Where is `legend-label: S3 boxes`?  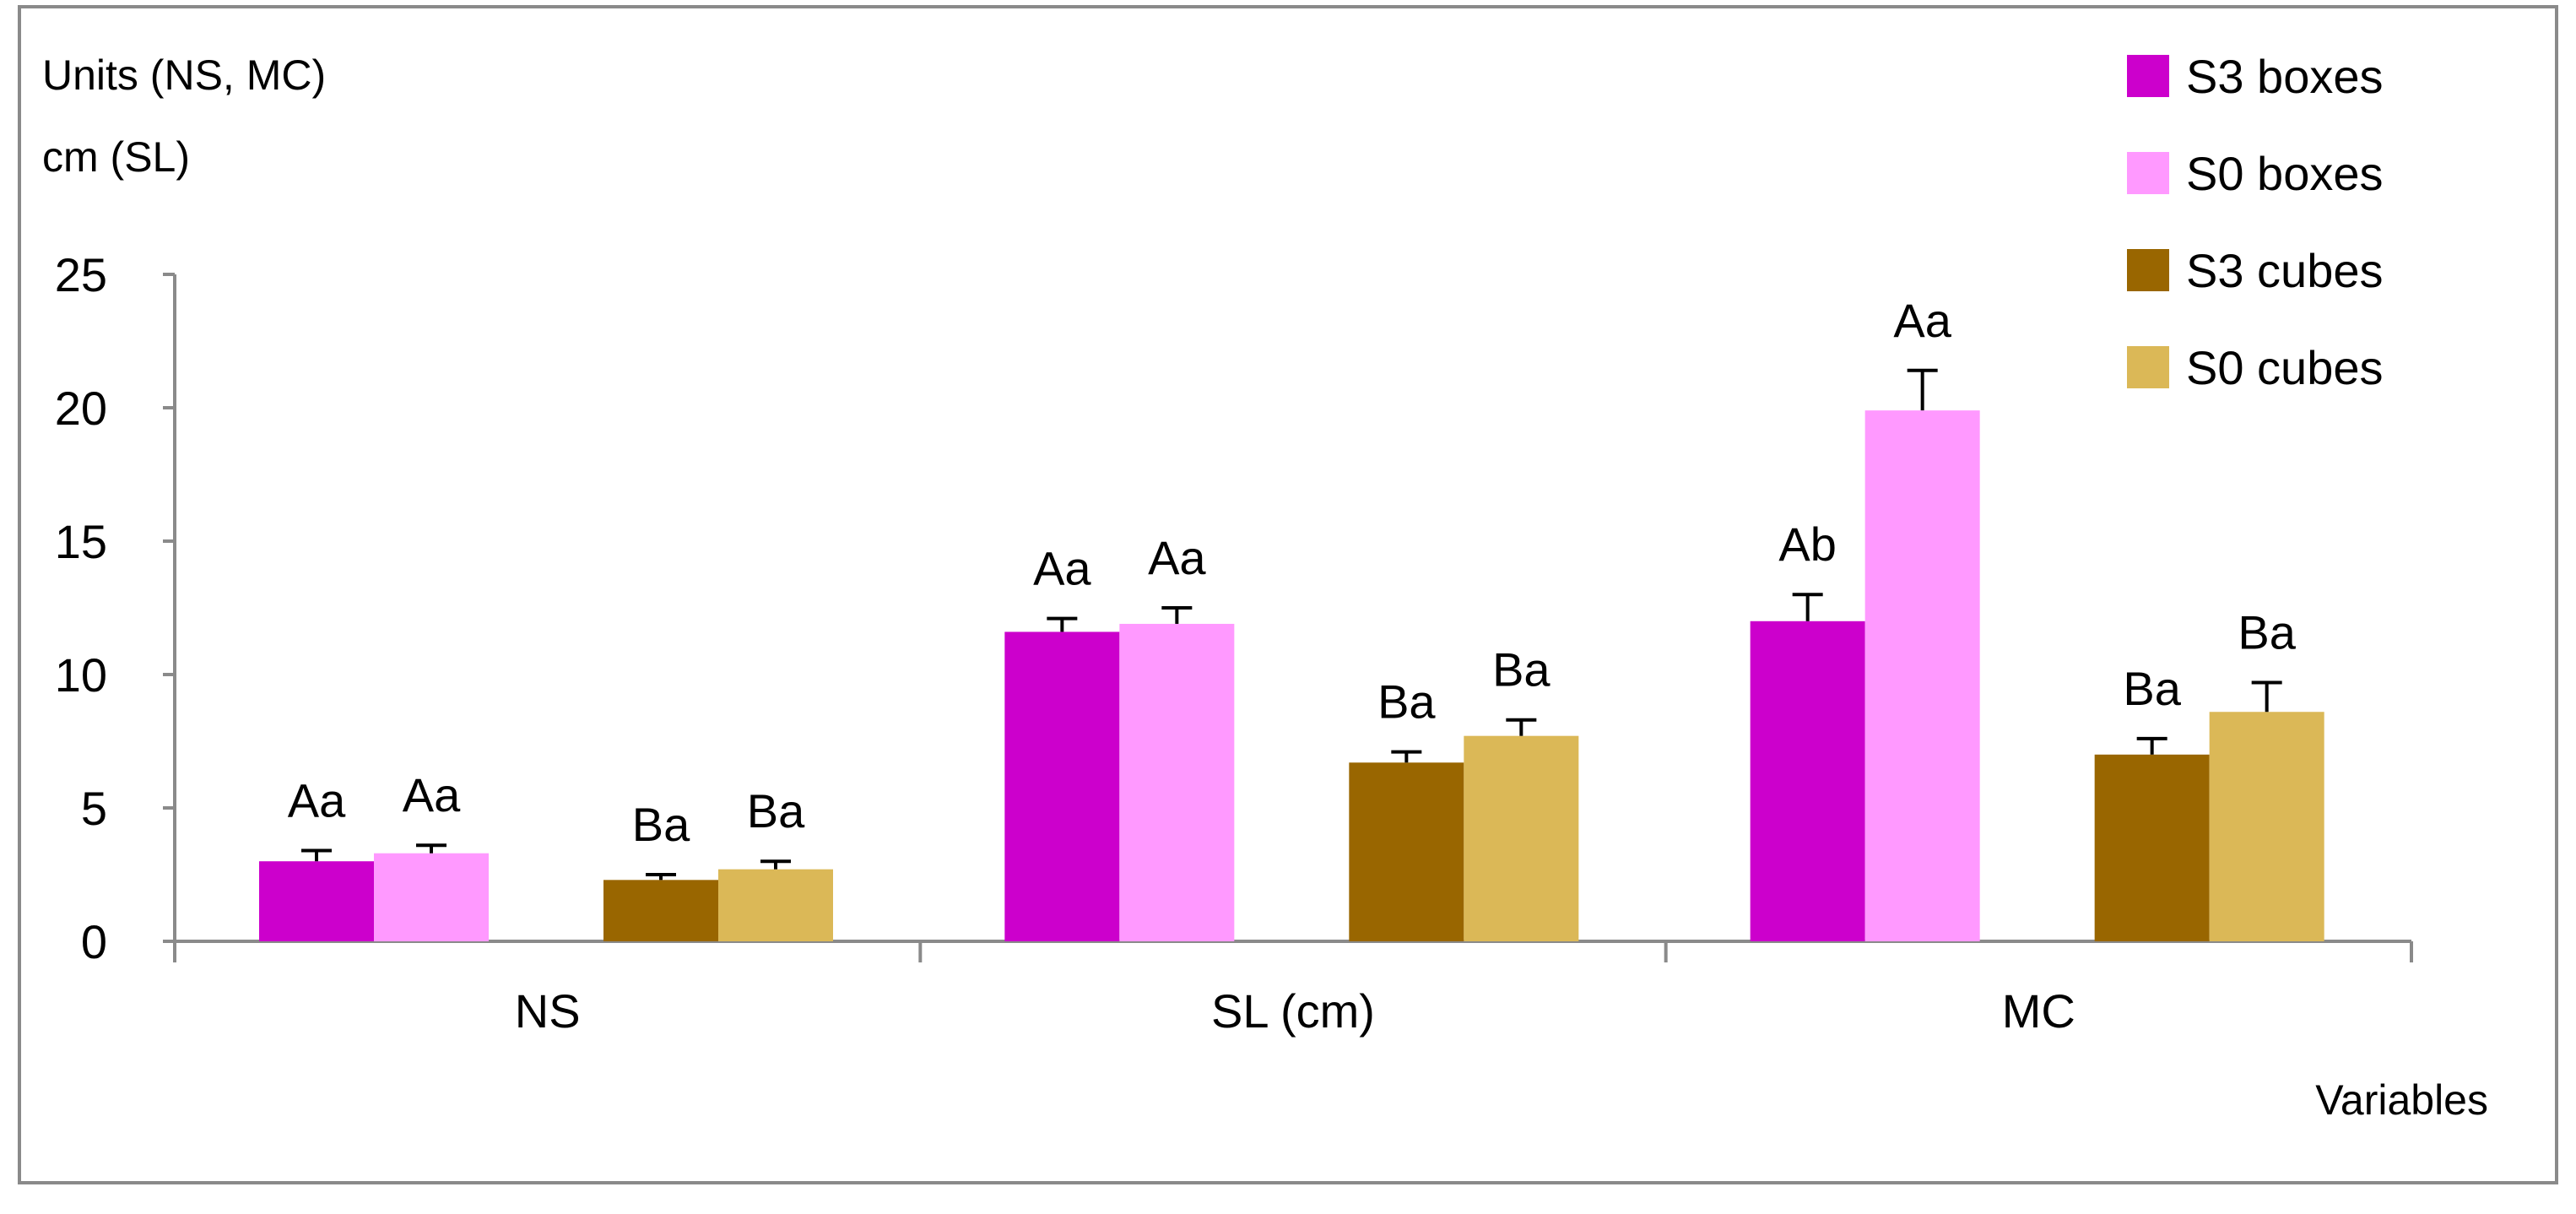 legend-label: S3 boxes is located at coordinates (2285, 76).